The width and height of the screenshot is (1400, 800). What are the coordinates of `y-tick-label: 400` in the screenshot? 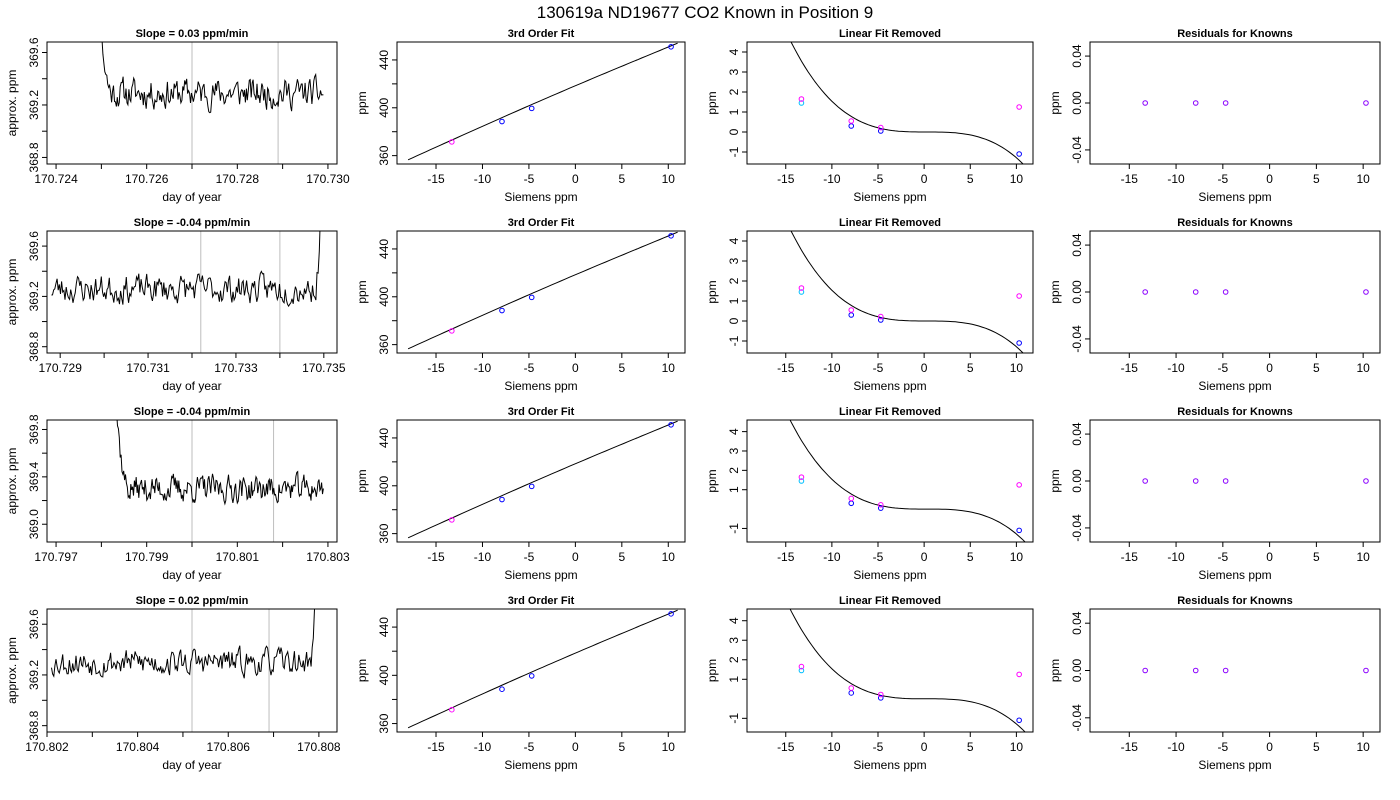 It's located at (384, 675).